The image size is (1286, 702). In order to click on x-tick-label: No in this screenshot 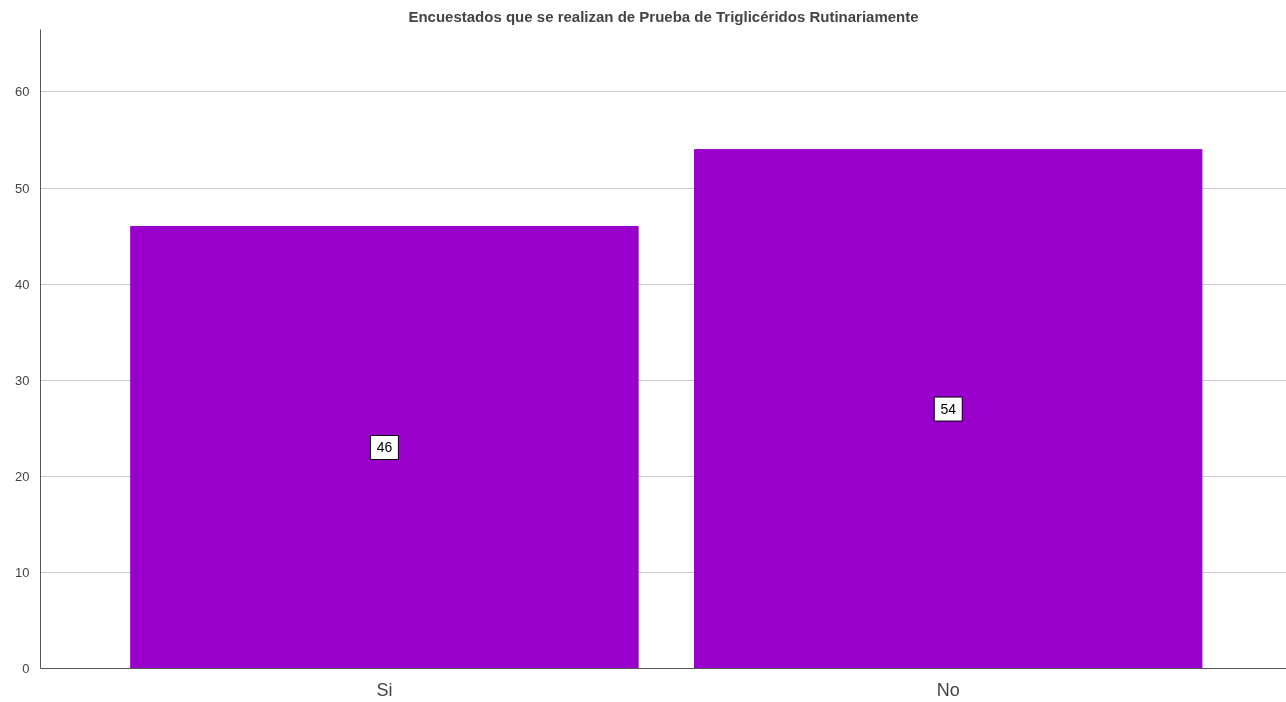, I will do `click(948, 689)`.